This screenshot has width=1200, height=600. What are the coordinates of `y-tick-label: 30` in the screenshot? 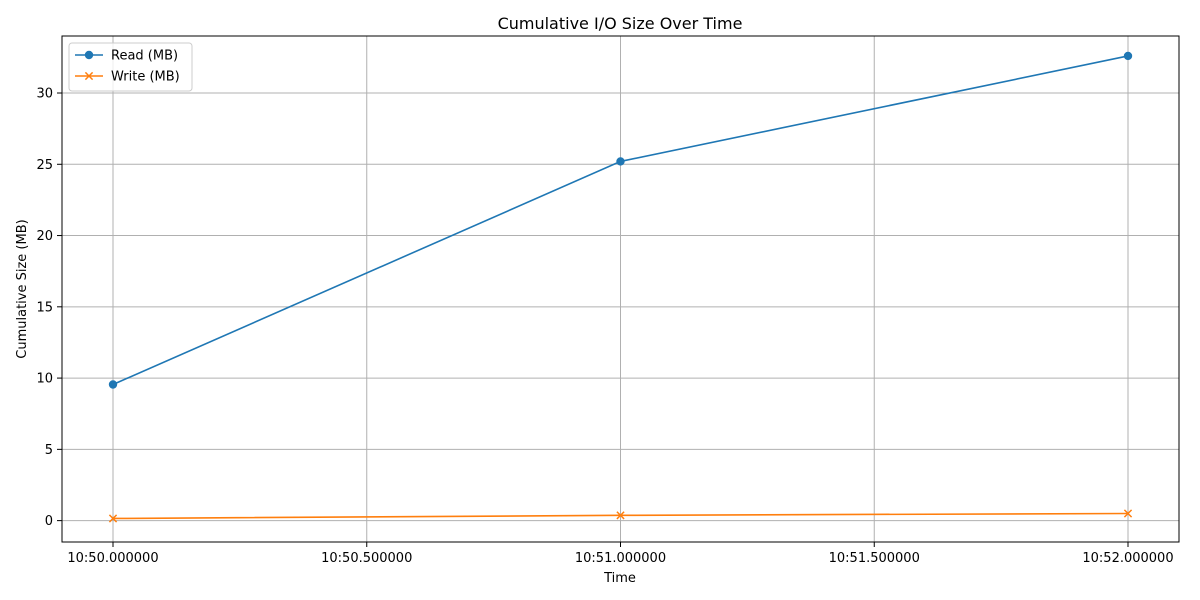 It's located at (44, 94).